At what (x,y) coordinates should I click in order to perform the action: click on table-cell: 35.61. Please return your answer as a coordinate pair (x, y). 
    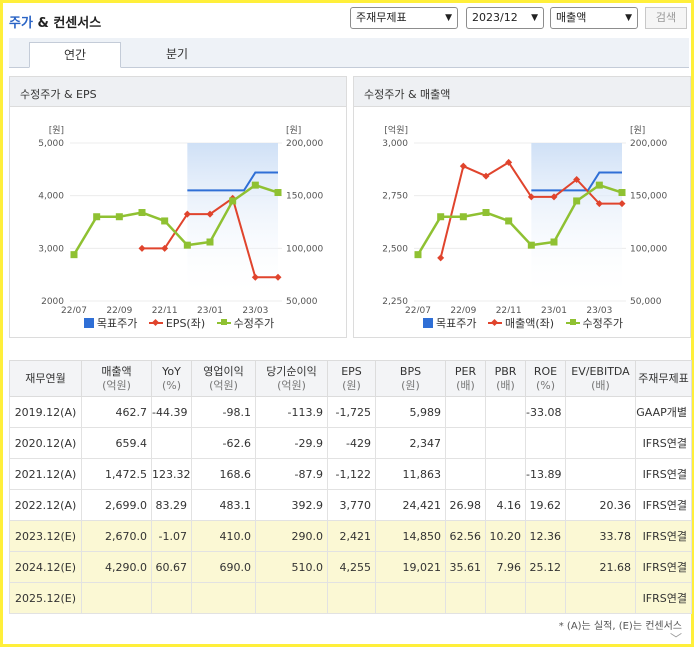
    Looking at the image, I should click on (465, 567).